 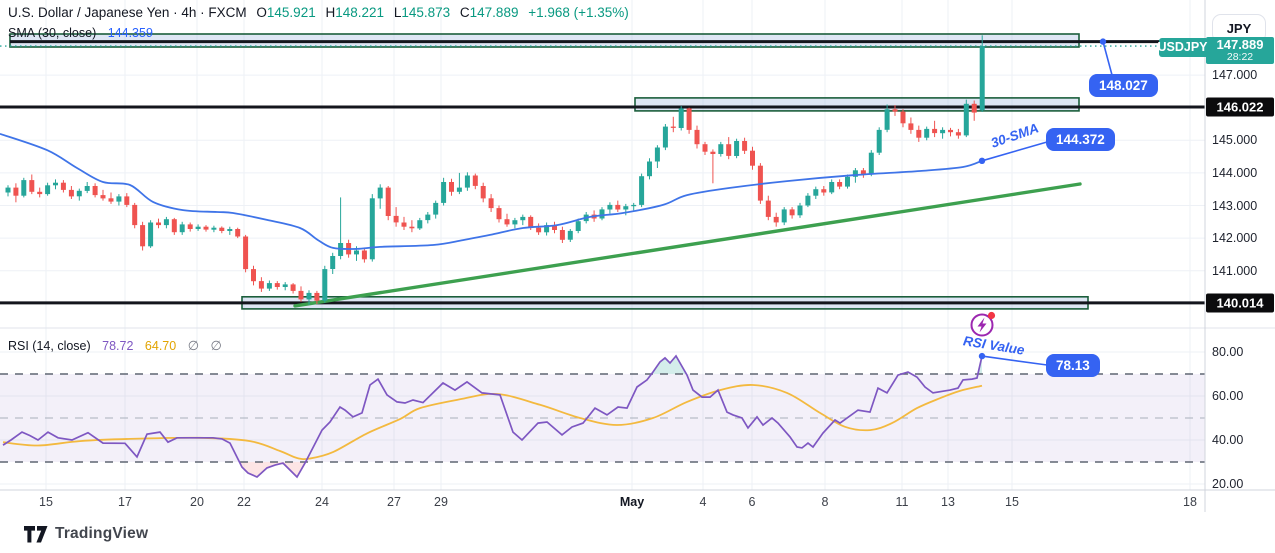 I want to click on price-axis-label: 143.000, so click(x=1235, y=205).